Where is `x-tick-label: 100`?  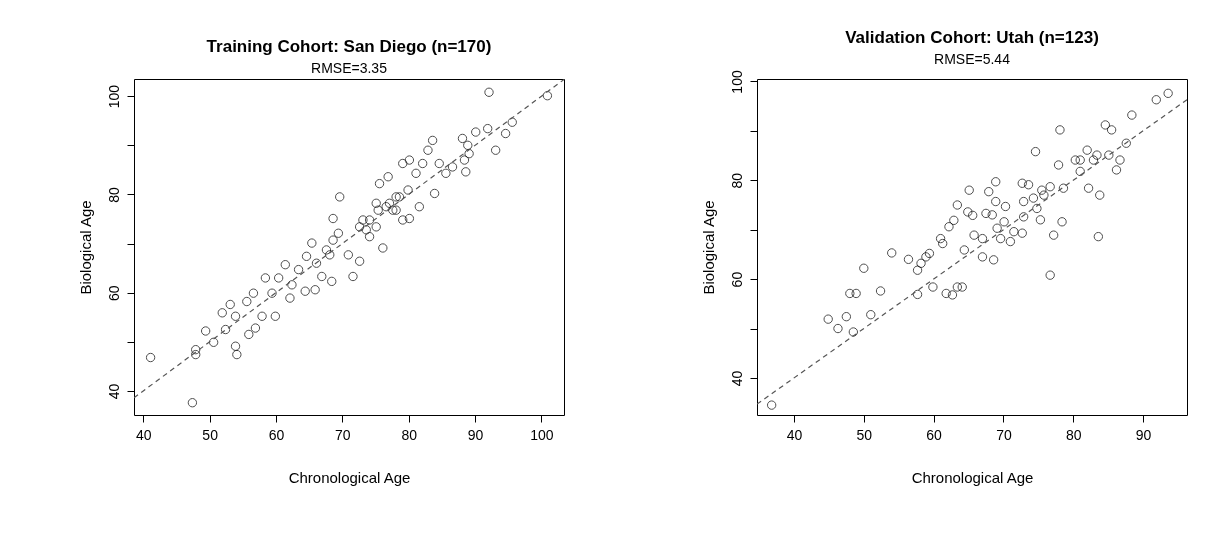
x-tick-label: 100 is located at coordinates (542, 434).